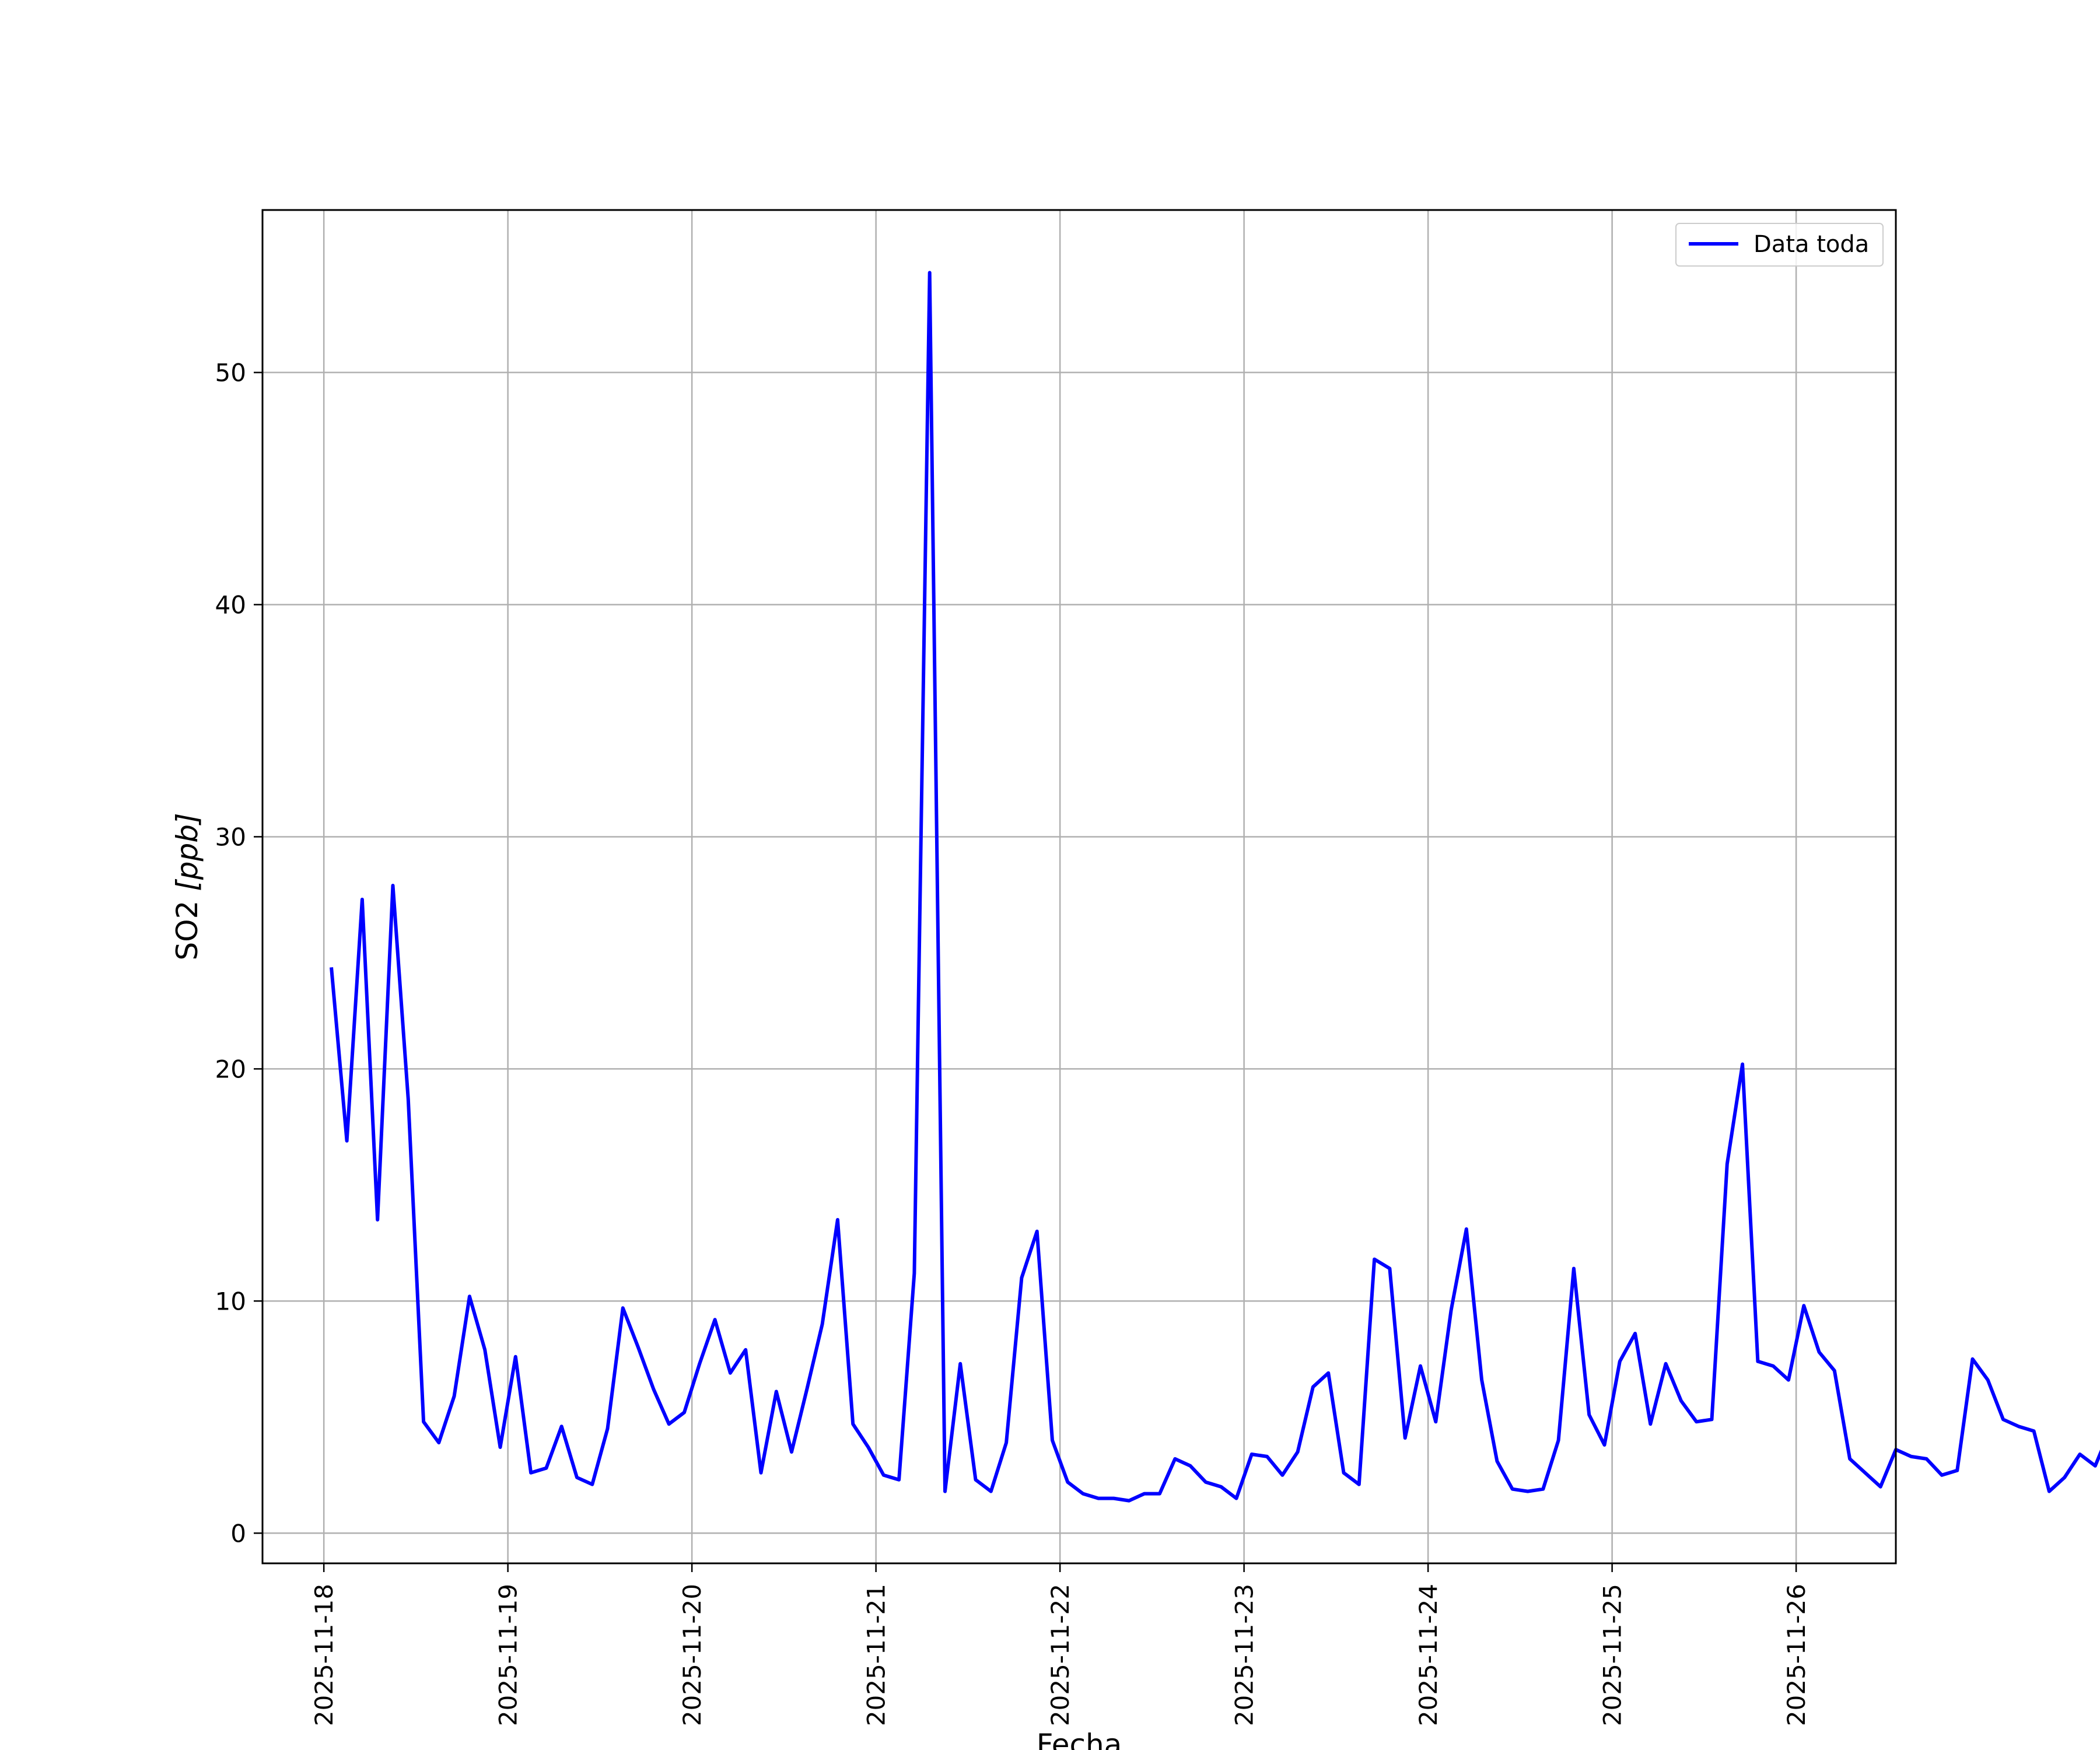 The image size is (2100, 1750). What do you see at coordinates (230, 836) in the screenshot?
I see `y-tick-label: 30` at bounding box center [230, 836].